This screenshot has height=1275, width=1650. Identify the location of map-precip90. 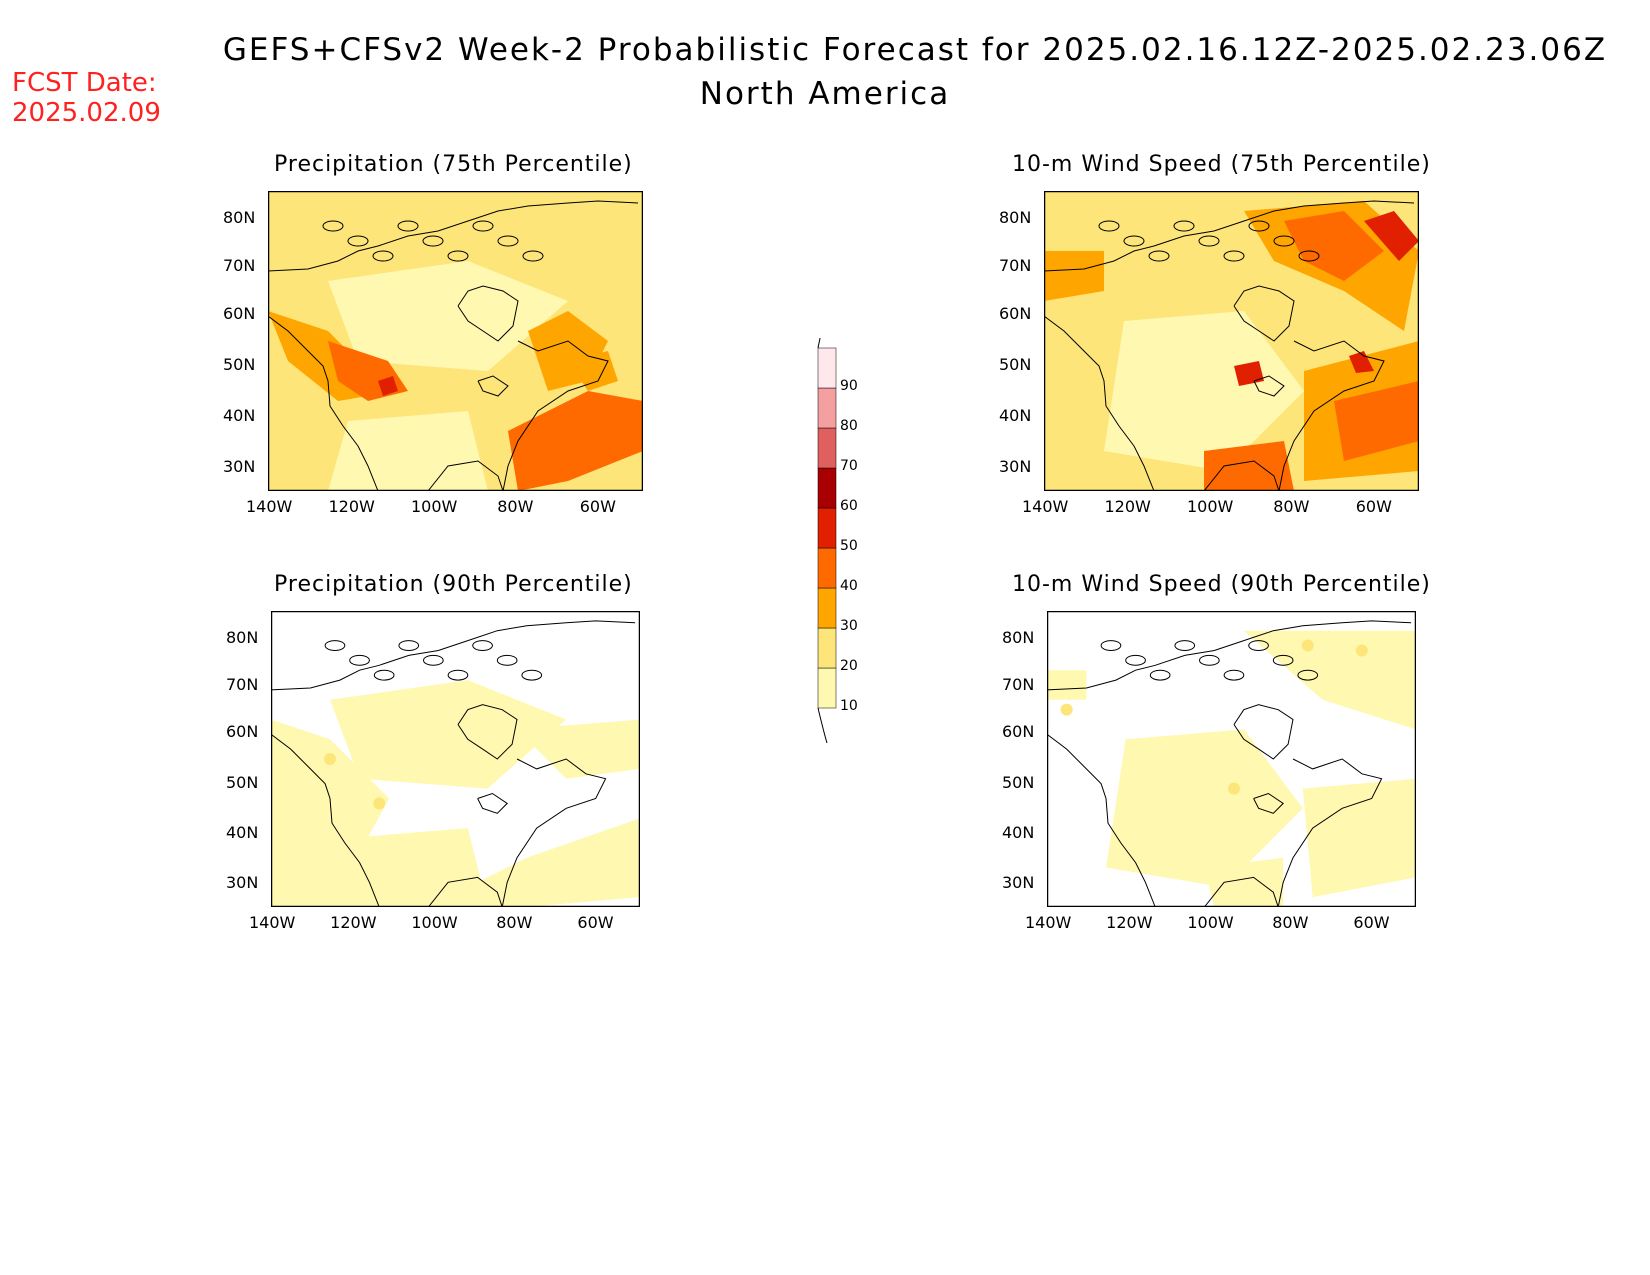
(455, 759).